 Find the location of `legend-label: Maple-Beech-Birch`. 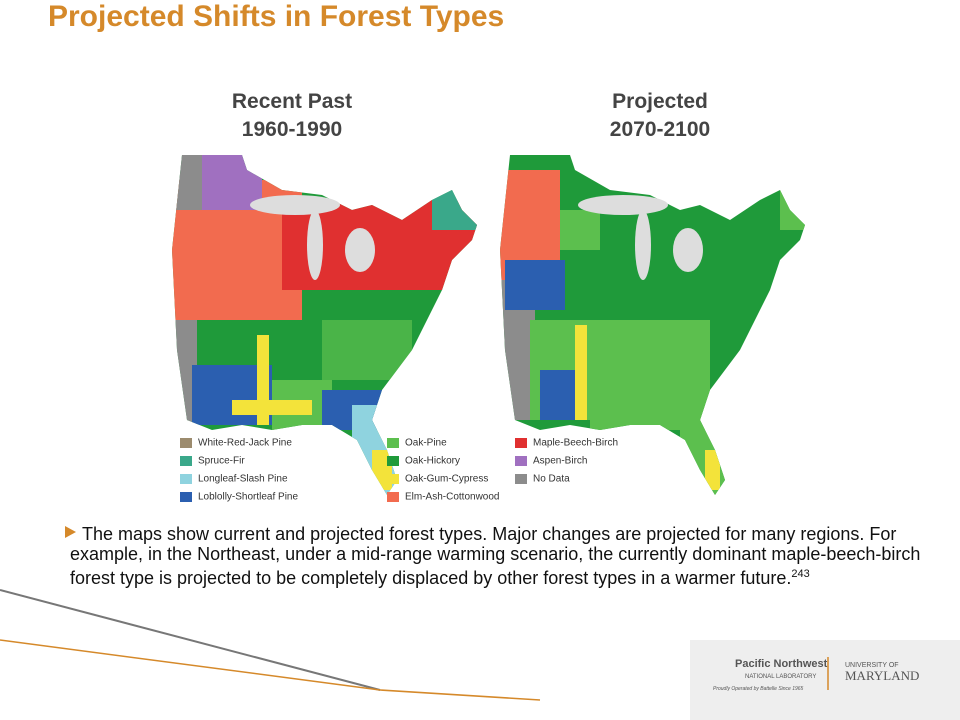

legend-label: Maple-Beech-Birch is located at coordinates (575, 443).